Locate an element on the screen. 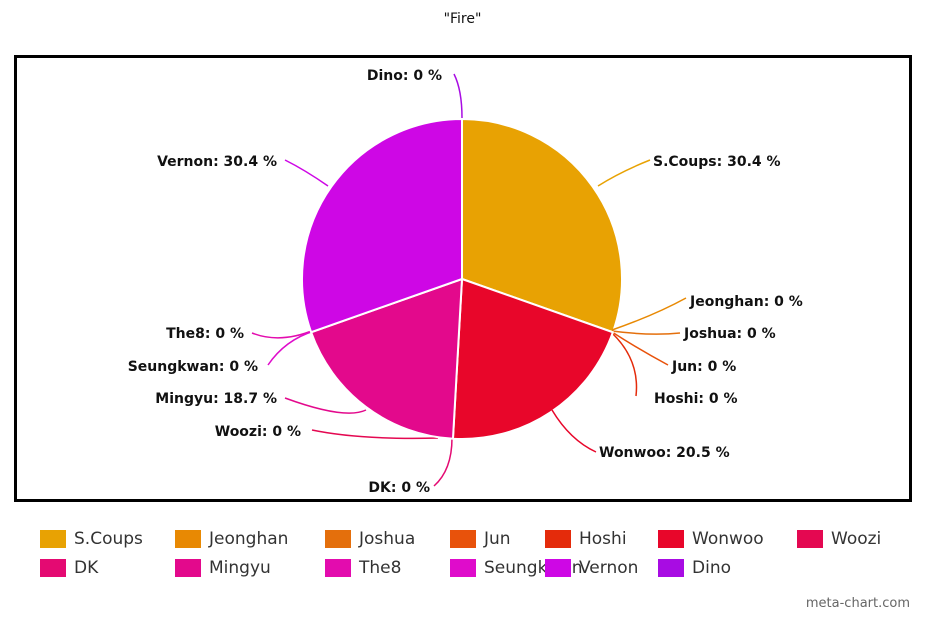 The height and width of the screenshot is (617, 925). leader-line-mingyu is located at coordinates (325, 405).